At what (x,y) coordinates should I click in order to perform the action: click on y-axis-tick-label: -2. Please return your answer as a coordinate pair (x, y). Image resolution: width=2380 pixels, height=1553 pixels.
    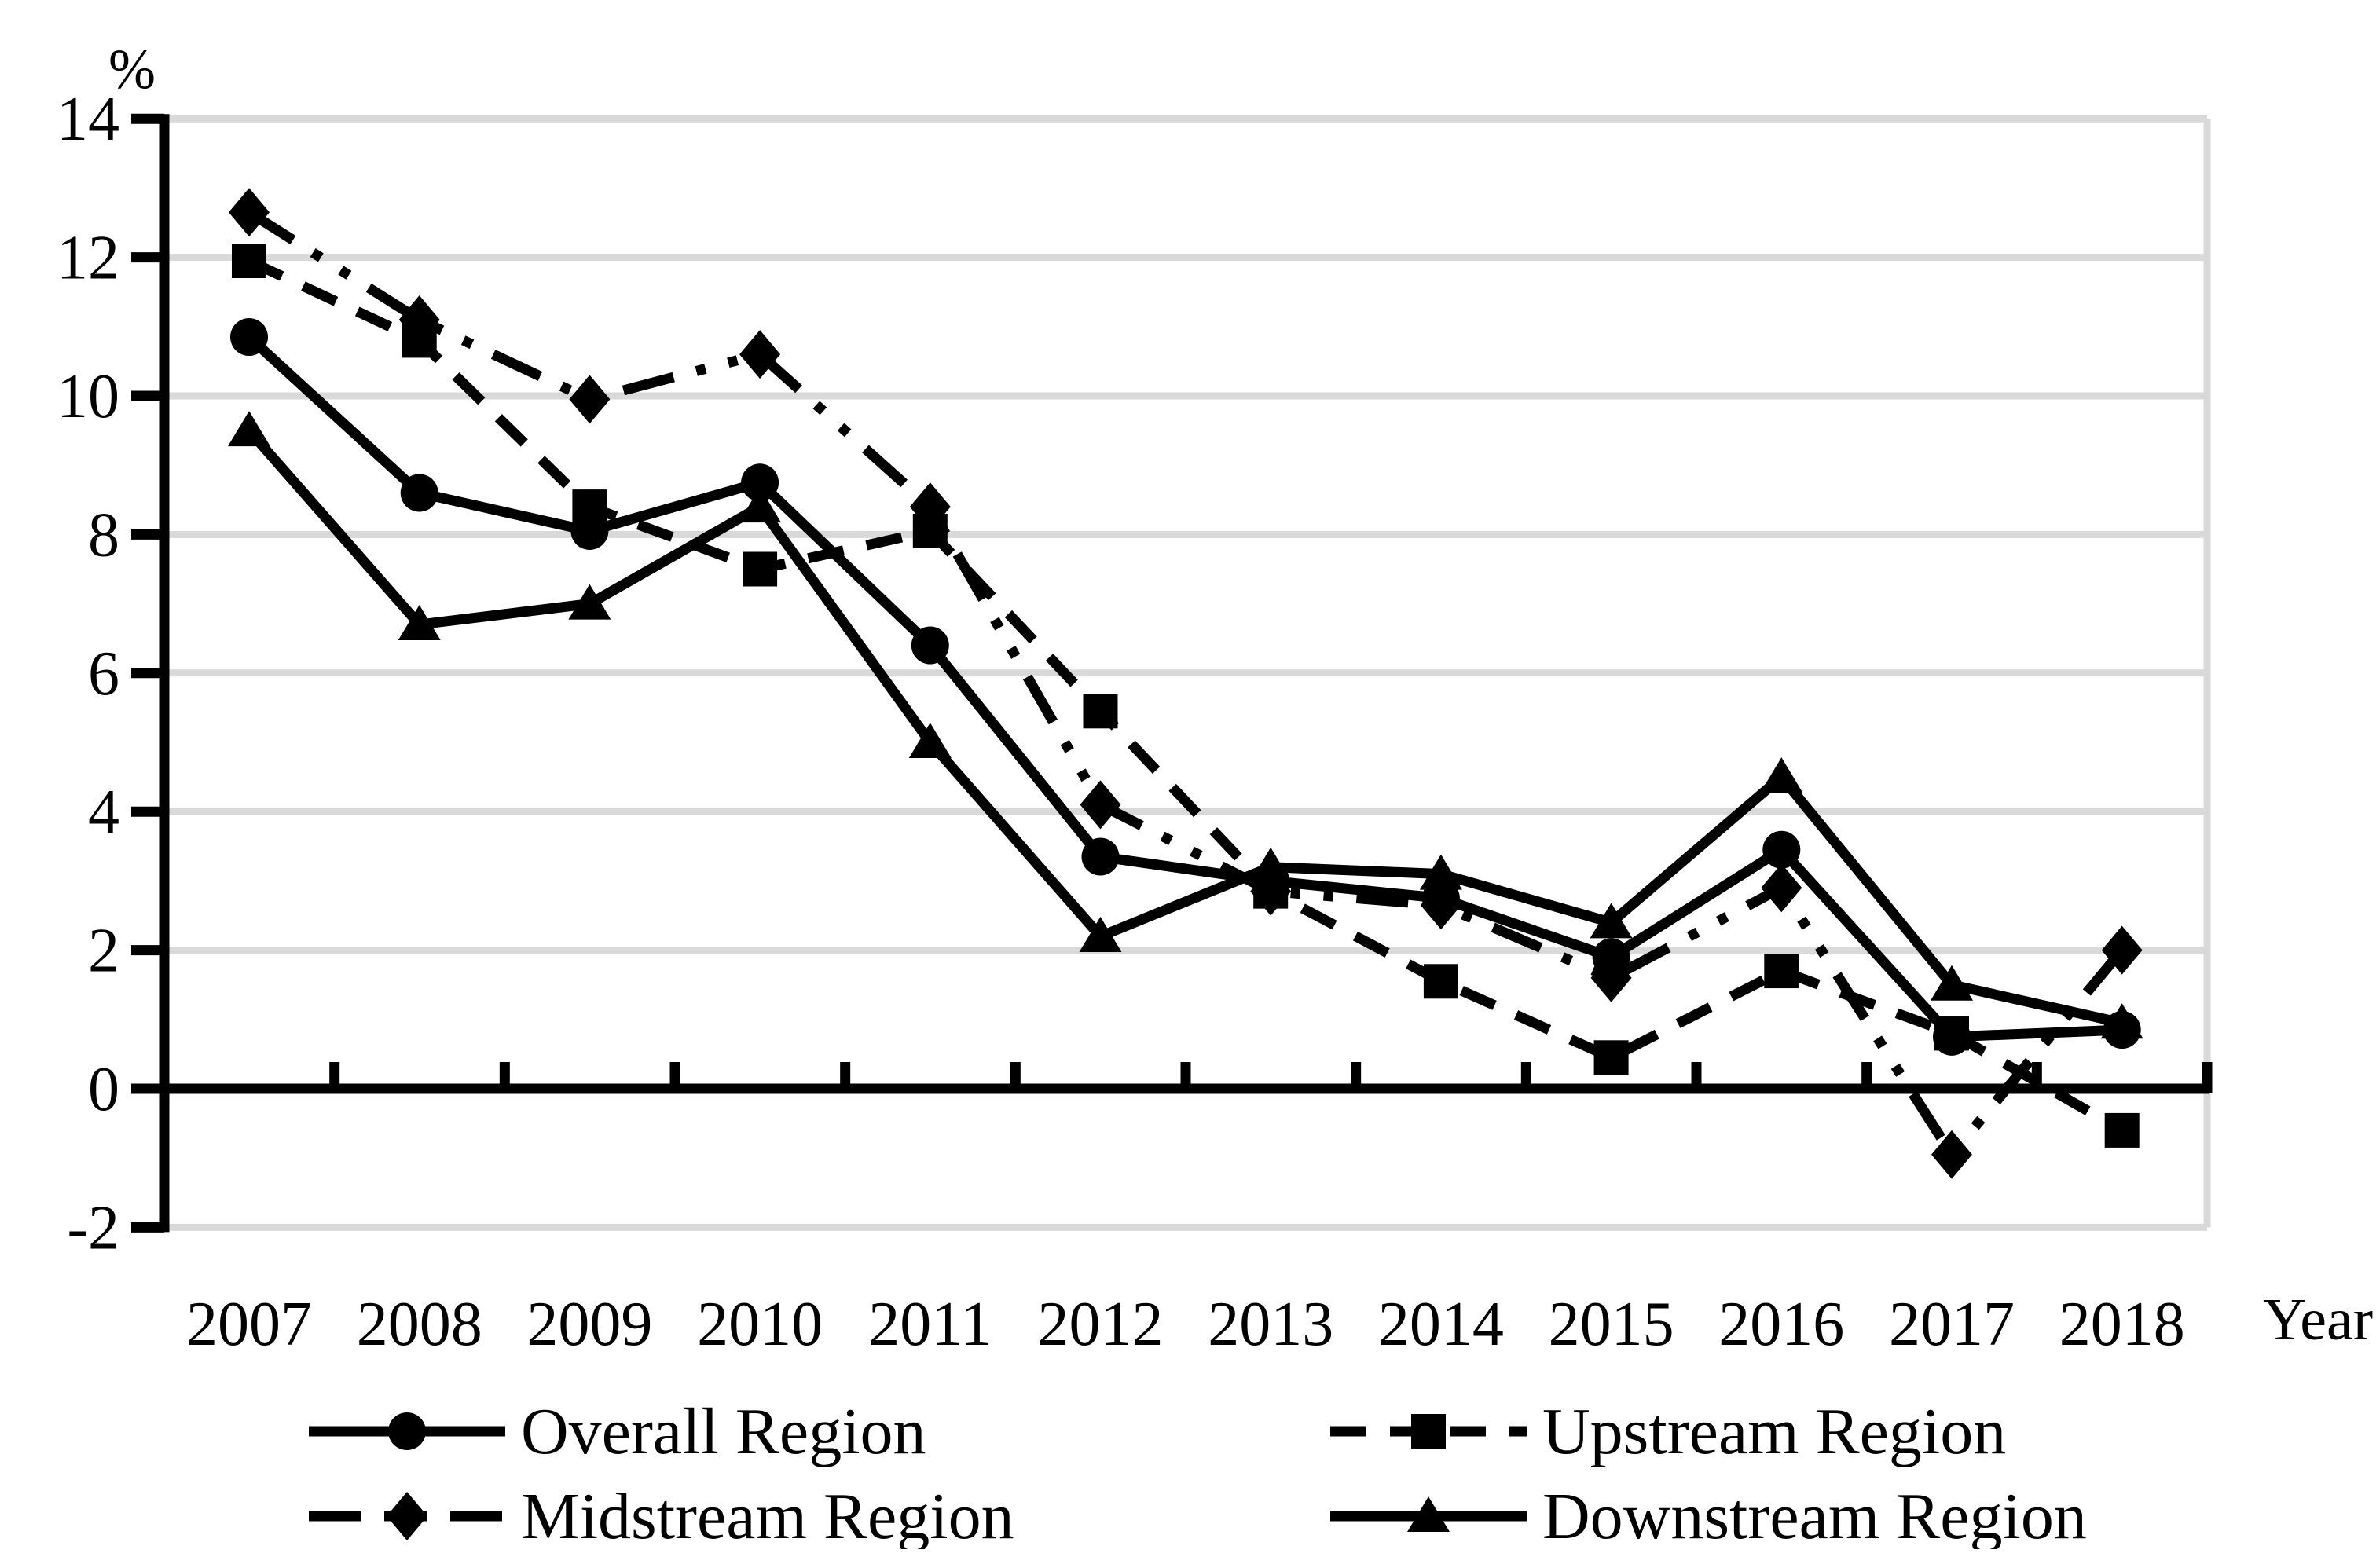
    Looking at the image, I should click on (93, 1227).